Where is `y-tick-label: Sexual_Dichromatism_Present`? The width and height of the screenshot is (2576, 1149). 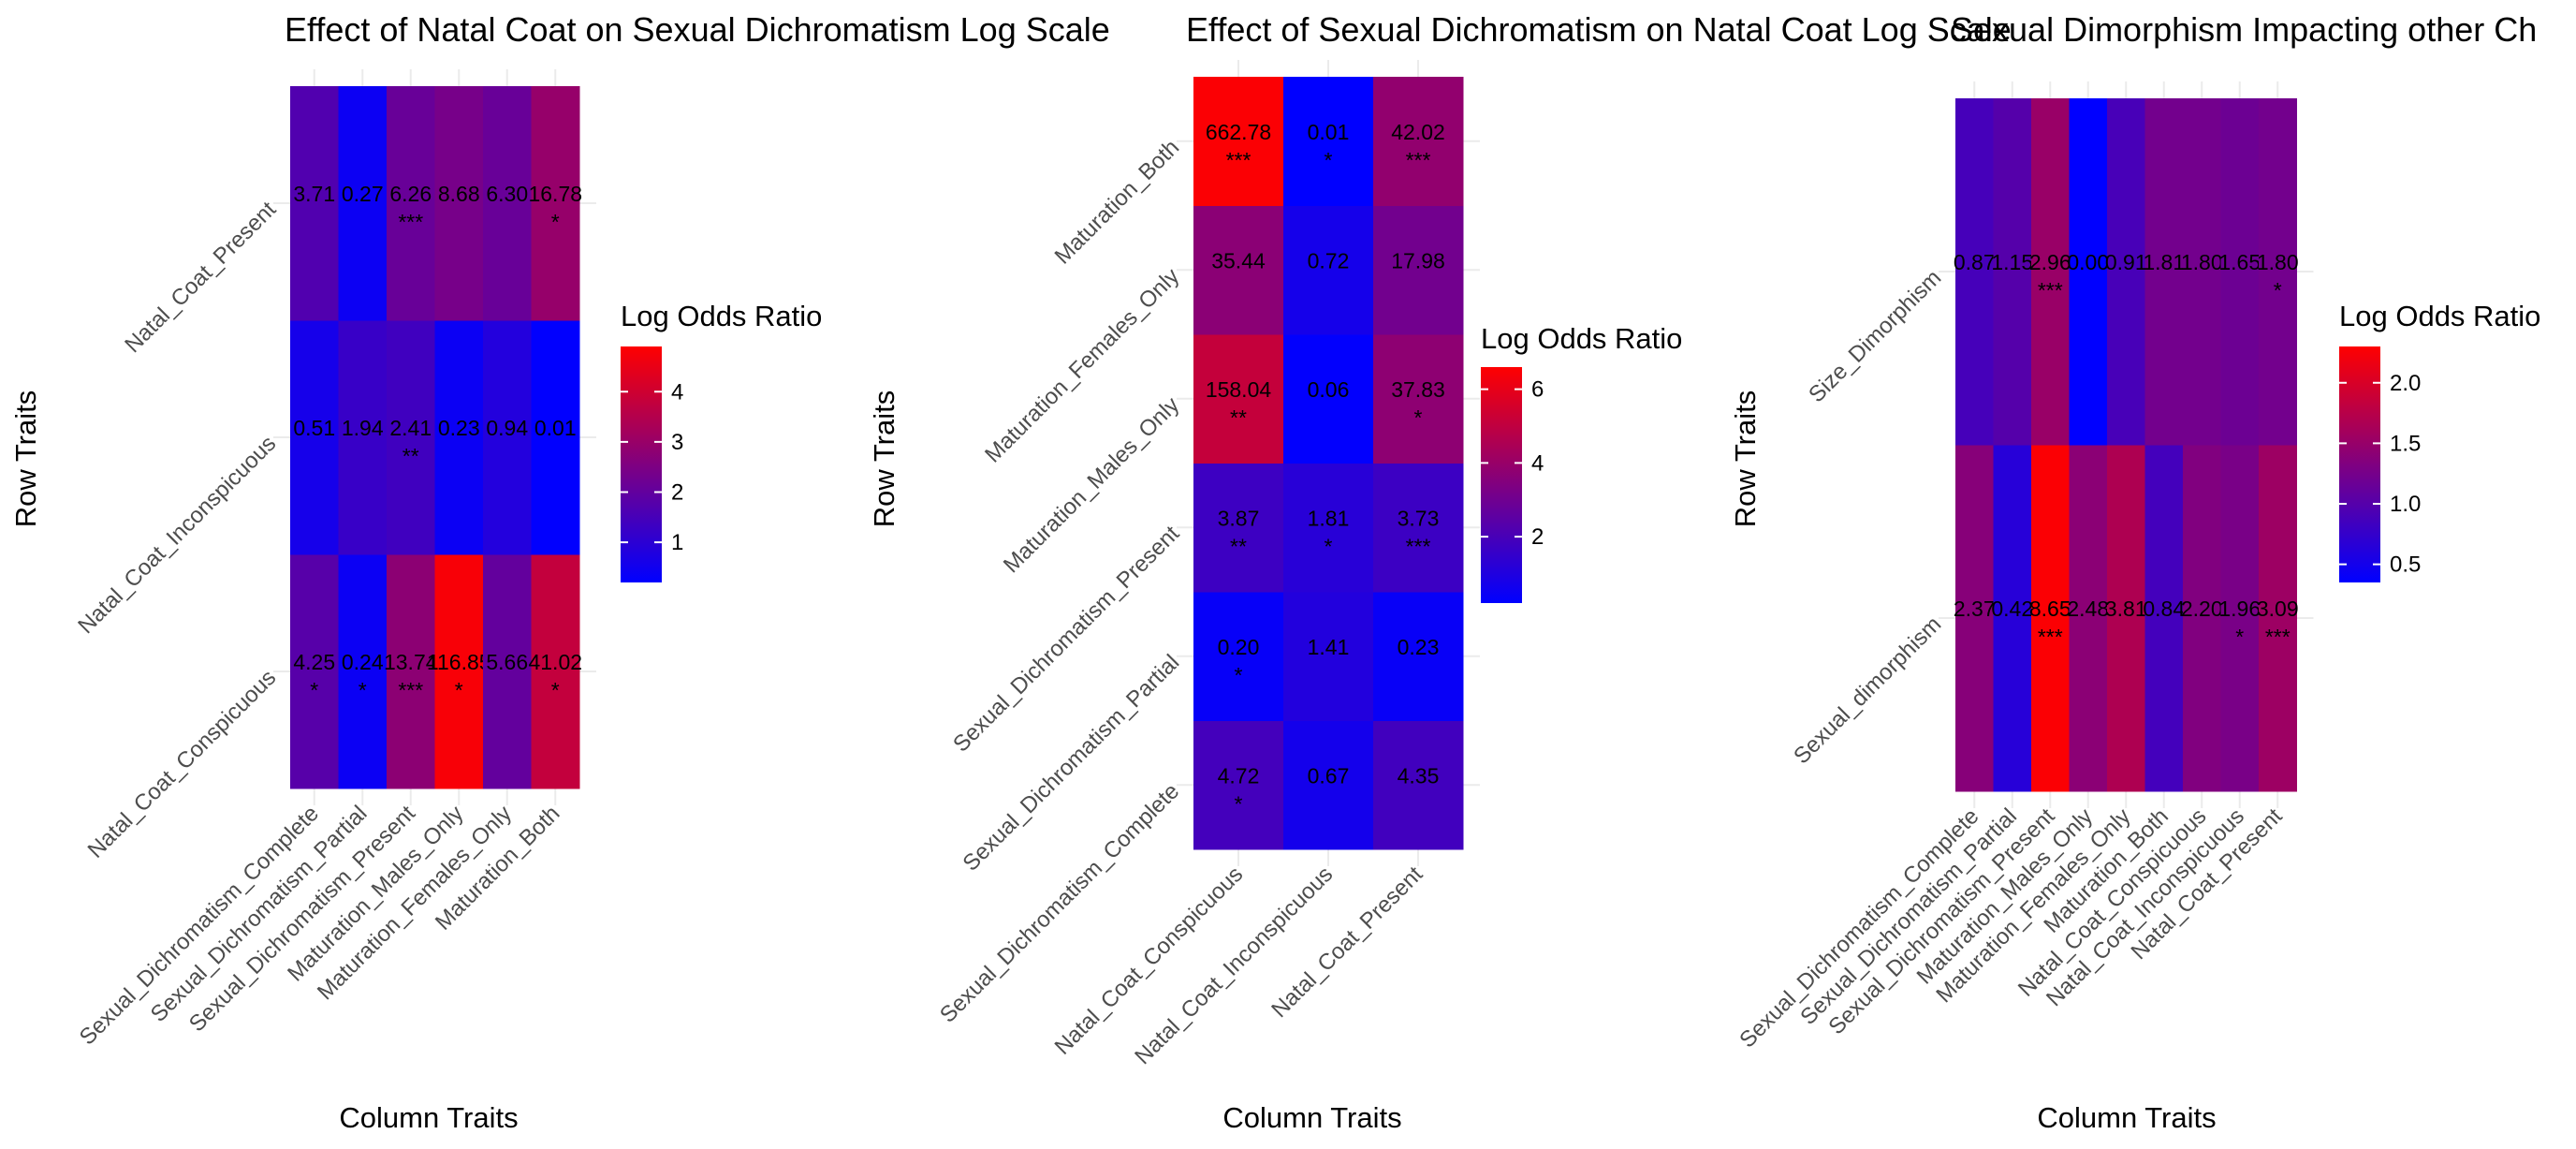
y-tick-label: Sexual_Dichromatism_Present is located at coordinates (1066, 639).